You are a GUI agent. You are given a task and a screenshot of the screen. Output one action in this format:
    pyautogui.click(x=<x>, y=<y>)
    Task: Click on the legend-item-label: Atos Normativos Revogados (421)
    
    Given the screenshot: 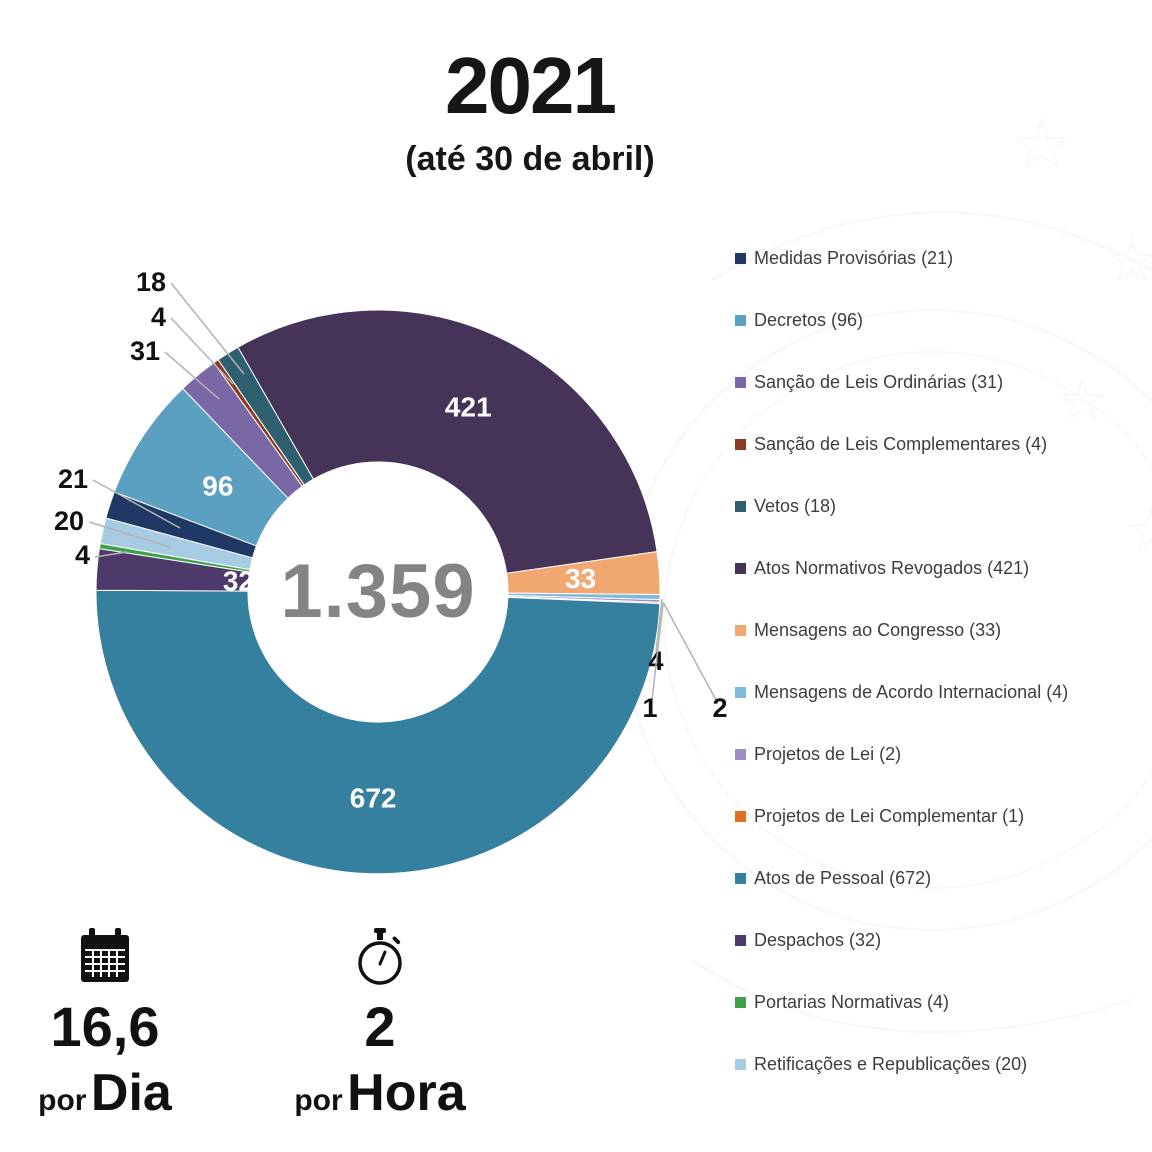 What is the action you would take?
    pyautogui.click(x=892, y=567)
    